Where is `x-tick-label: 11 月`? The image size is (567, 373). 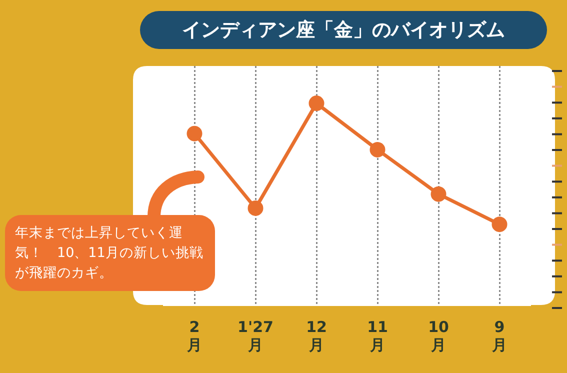 x-tick-label: 11 月 is located at coordinates (377, 336).